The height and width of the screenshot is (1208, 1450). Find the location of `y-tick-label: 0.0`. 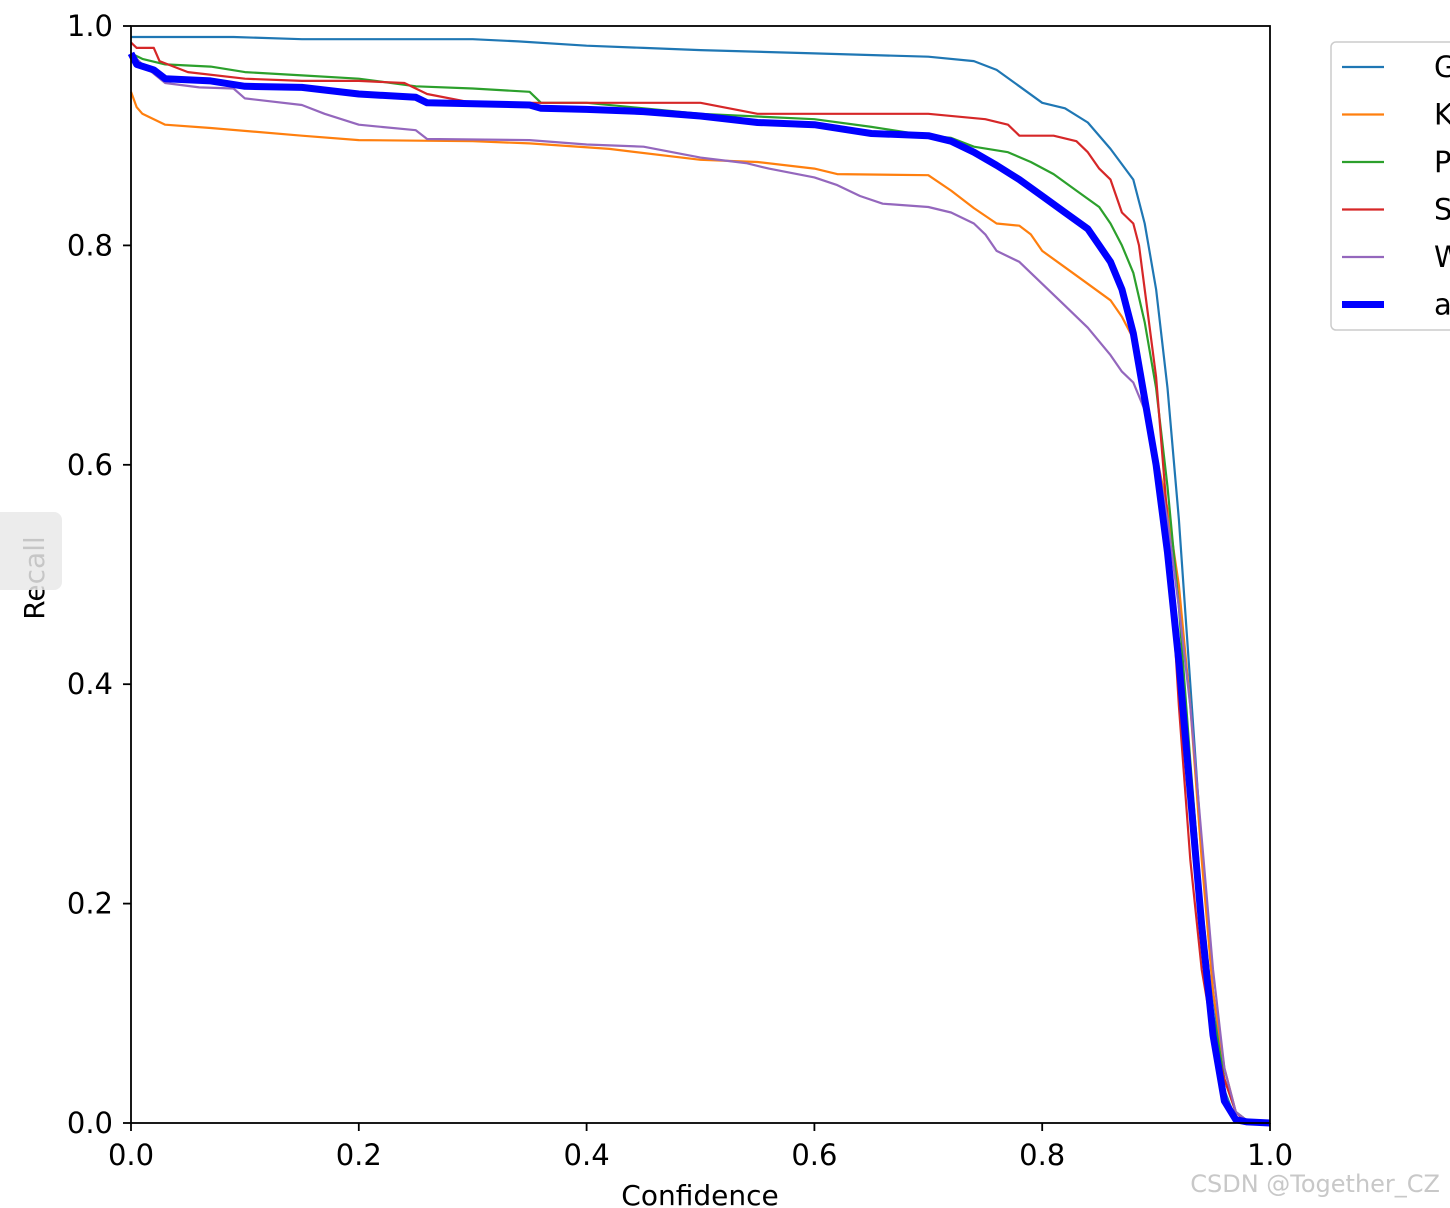

y-tick-label: 0.0 is located at coordinates (90, 1123).